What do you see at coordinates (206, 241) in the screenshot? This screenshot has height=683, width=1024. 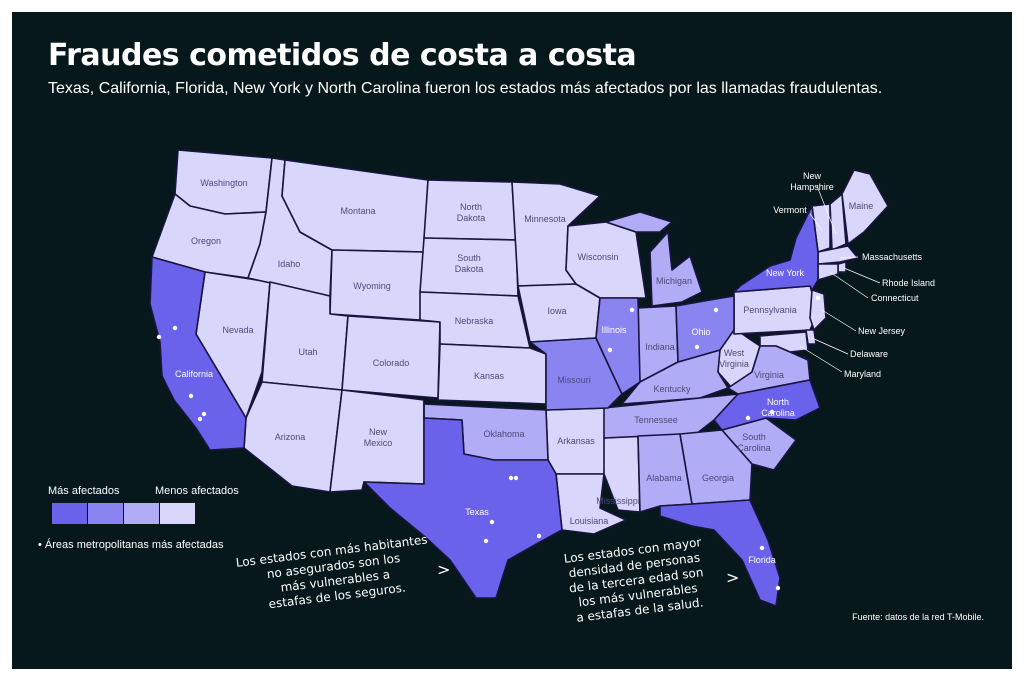 I see `label-oregon: Oregon` at bounding box center [206, 241].